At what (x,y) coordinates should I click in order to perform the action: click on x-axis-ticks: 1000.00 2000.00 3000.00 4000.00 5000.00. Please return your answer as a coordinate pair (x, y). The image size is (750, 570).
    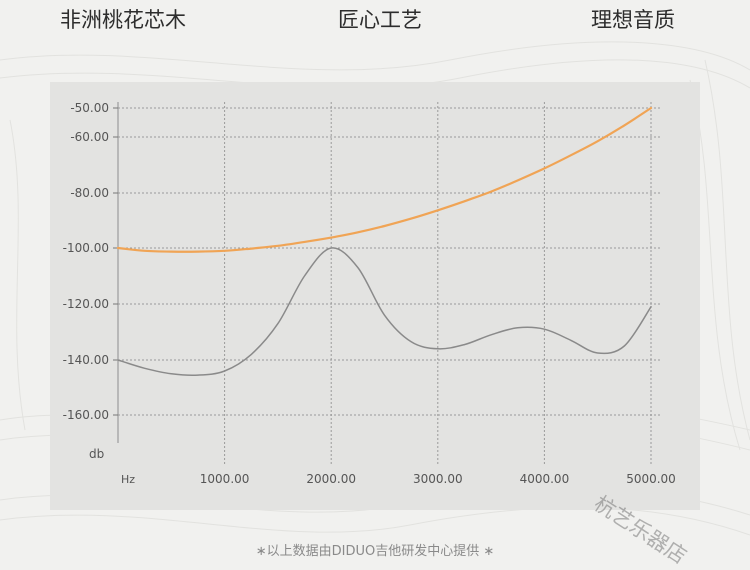
    Looking at the image, I should click on (438, 479).